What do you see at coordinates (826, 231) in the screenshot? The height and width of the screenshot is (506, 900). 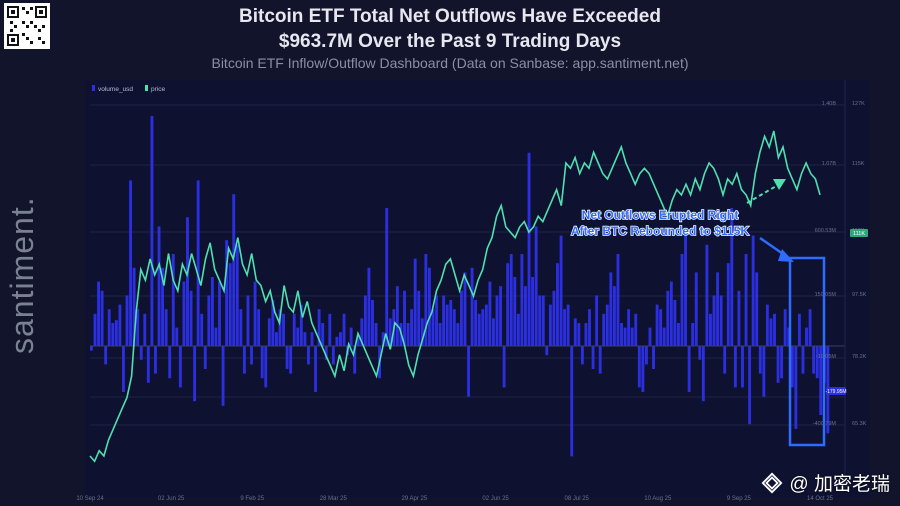 I see `left-axis-tick-label: 600.53M` at bounding box center [826, 231].